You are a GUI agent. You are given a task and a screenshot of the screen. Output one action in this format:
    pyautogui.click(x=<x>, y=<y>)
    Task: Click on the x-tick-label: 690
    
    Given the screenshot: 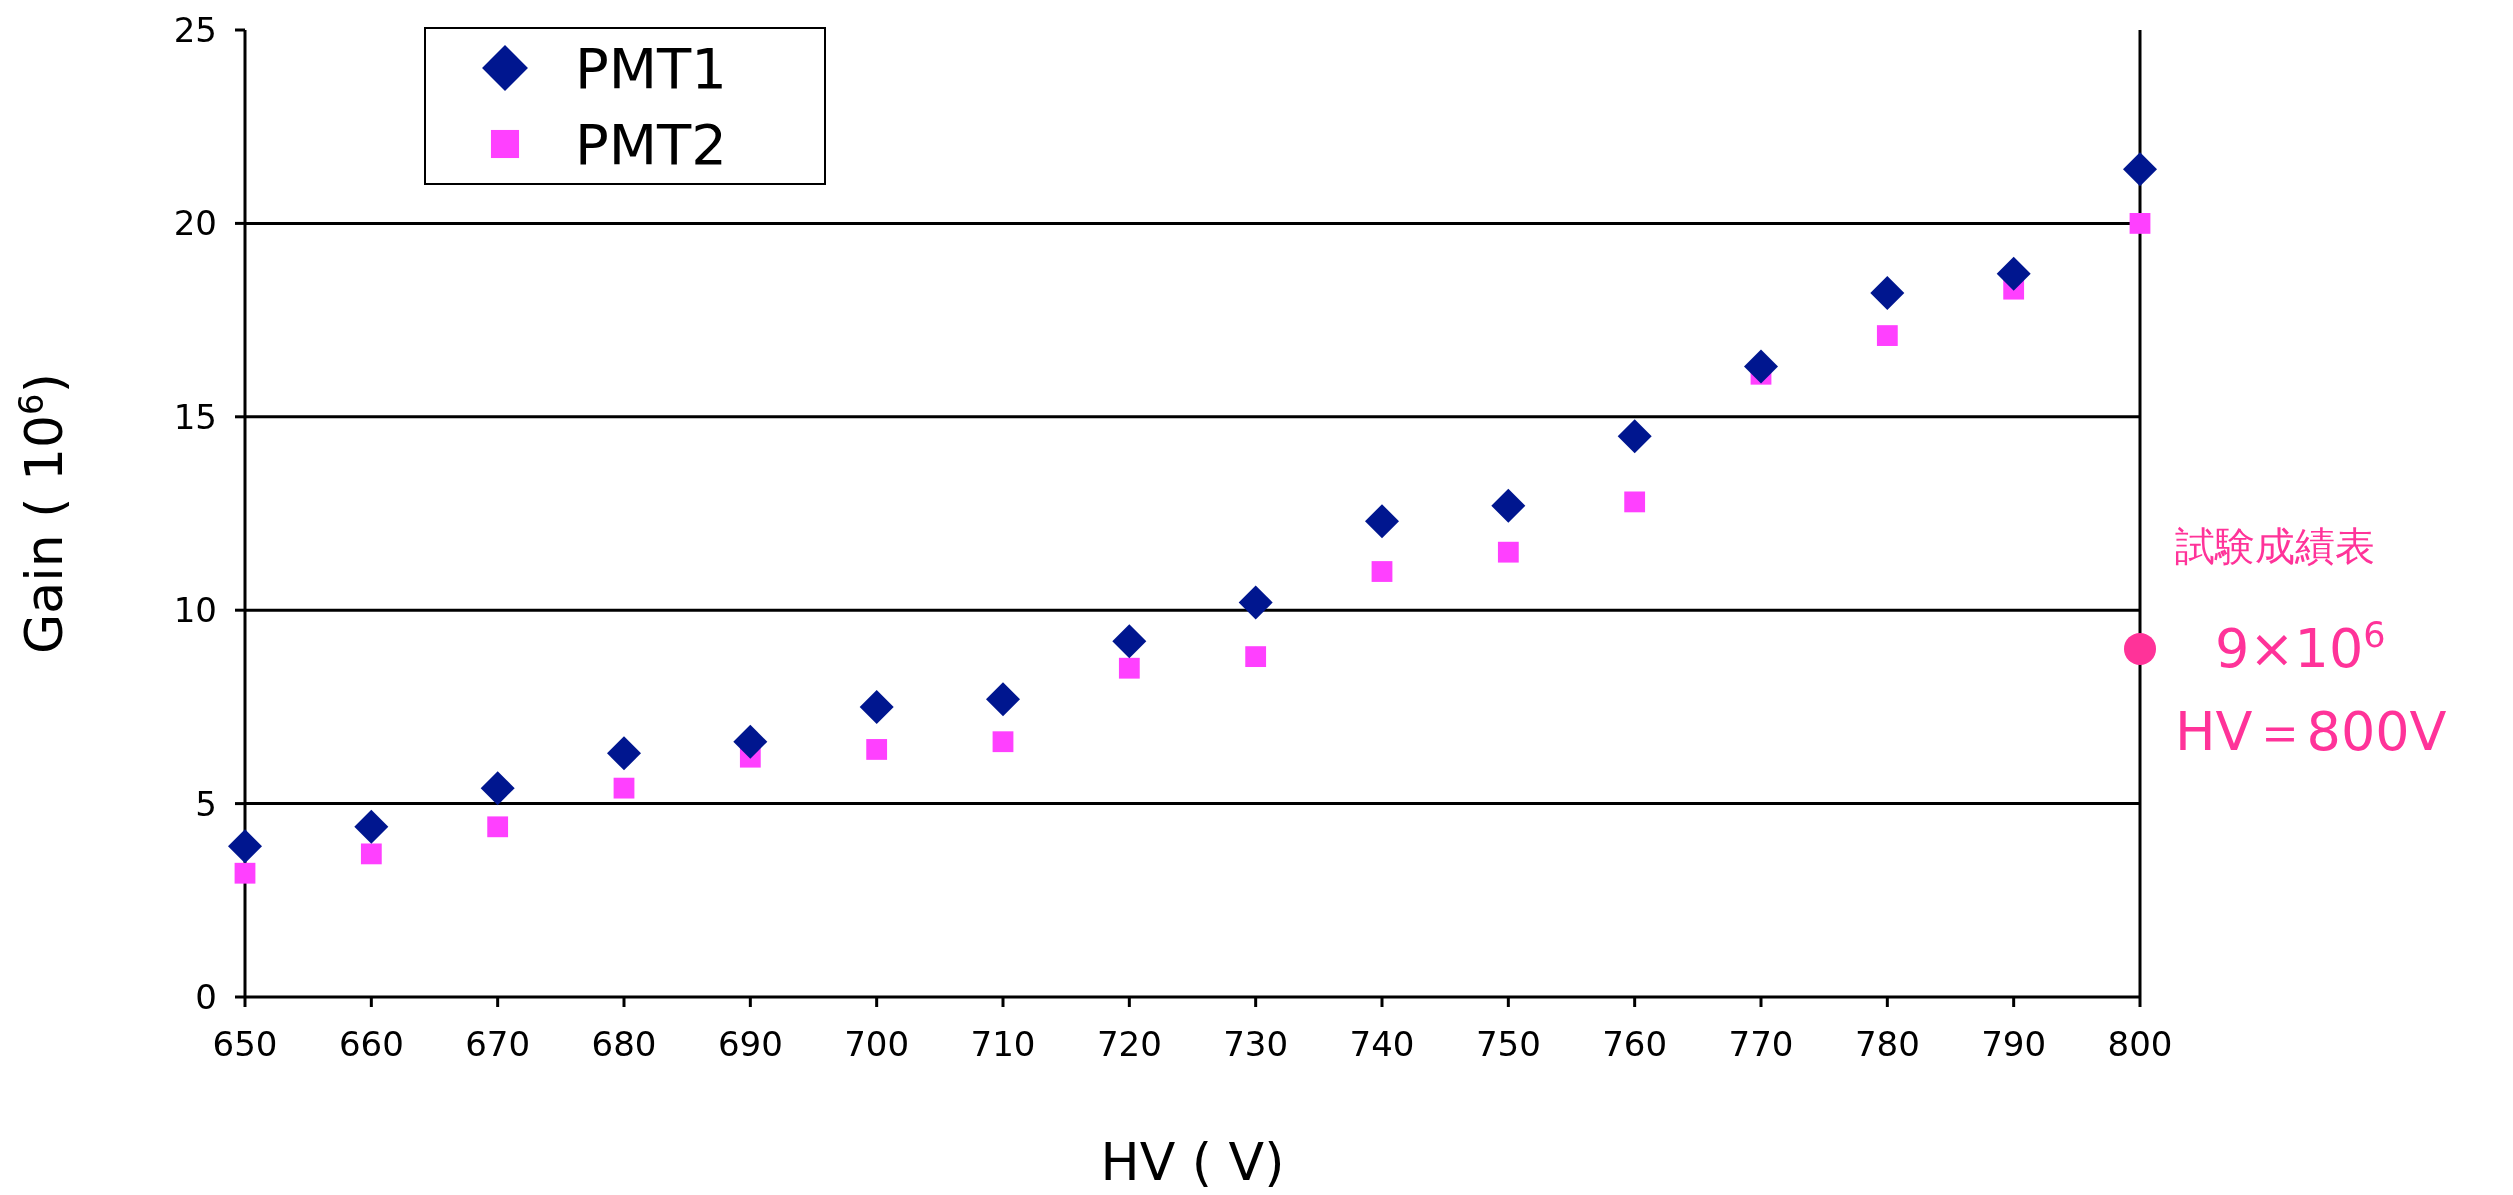 What is the action you would take?
    pyautogui.click(x=750, y=1044)
    